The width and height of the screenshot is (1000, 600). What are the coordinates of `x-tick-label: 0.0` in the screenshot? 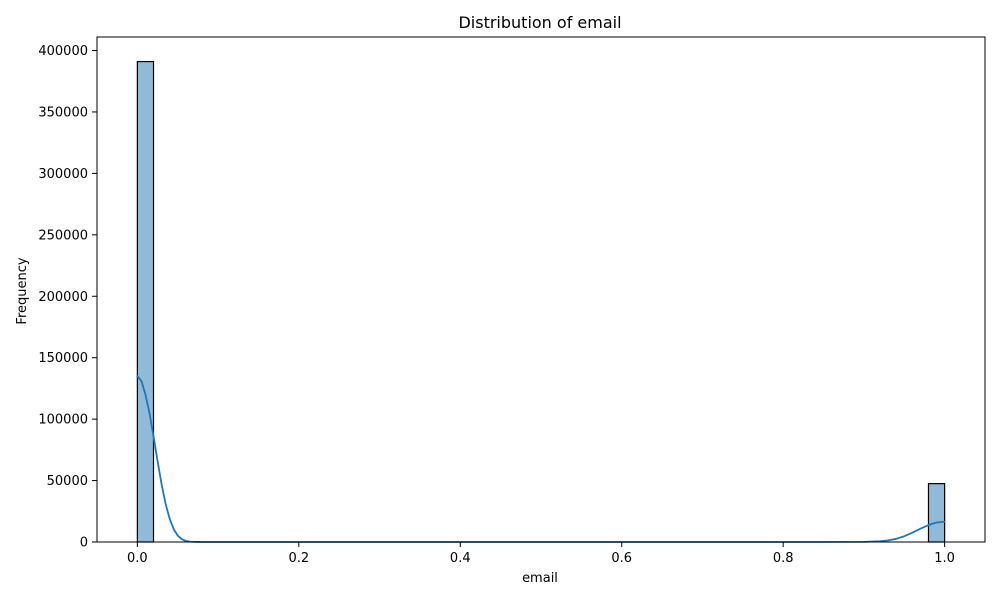 It's located at (137, 558).